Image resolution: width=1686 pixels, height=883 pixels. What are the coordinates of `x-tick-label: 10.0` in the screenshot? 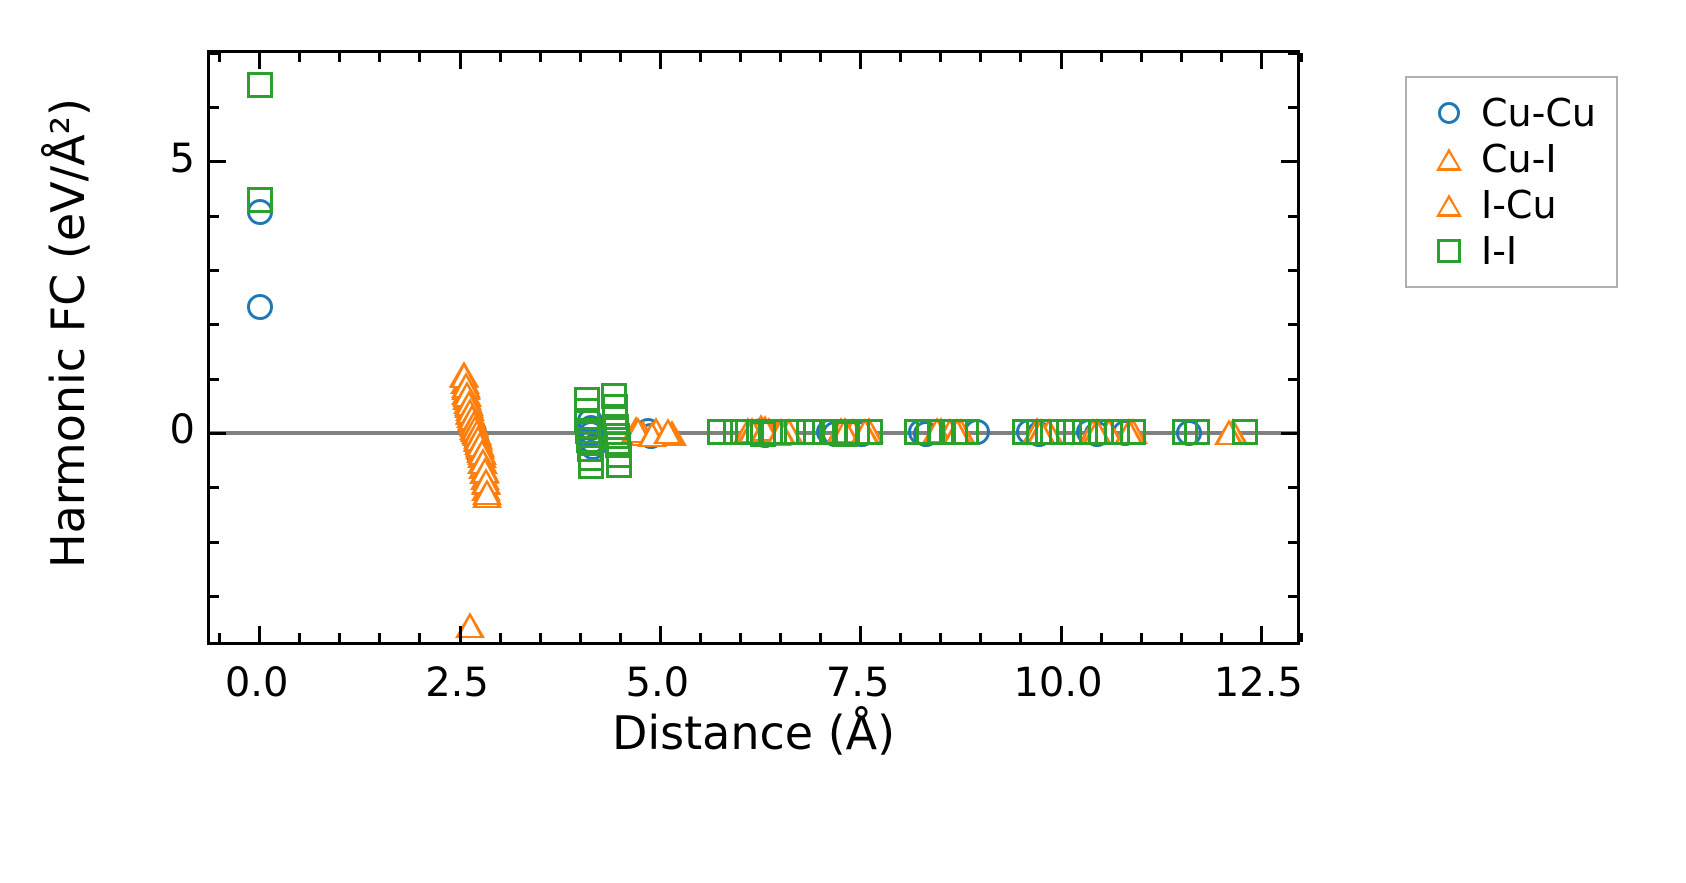 It's located at (1058, 683).